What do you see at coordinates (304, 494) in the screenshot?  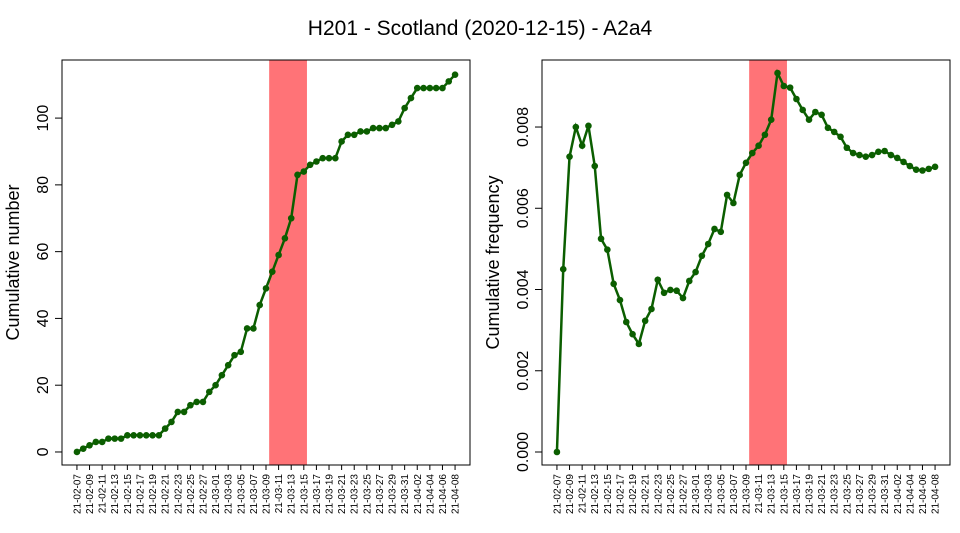 I see `x-tick-label: 21-03-15` at bounding box center [304, 494].